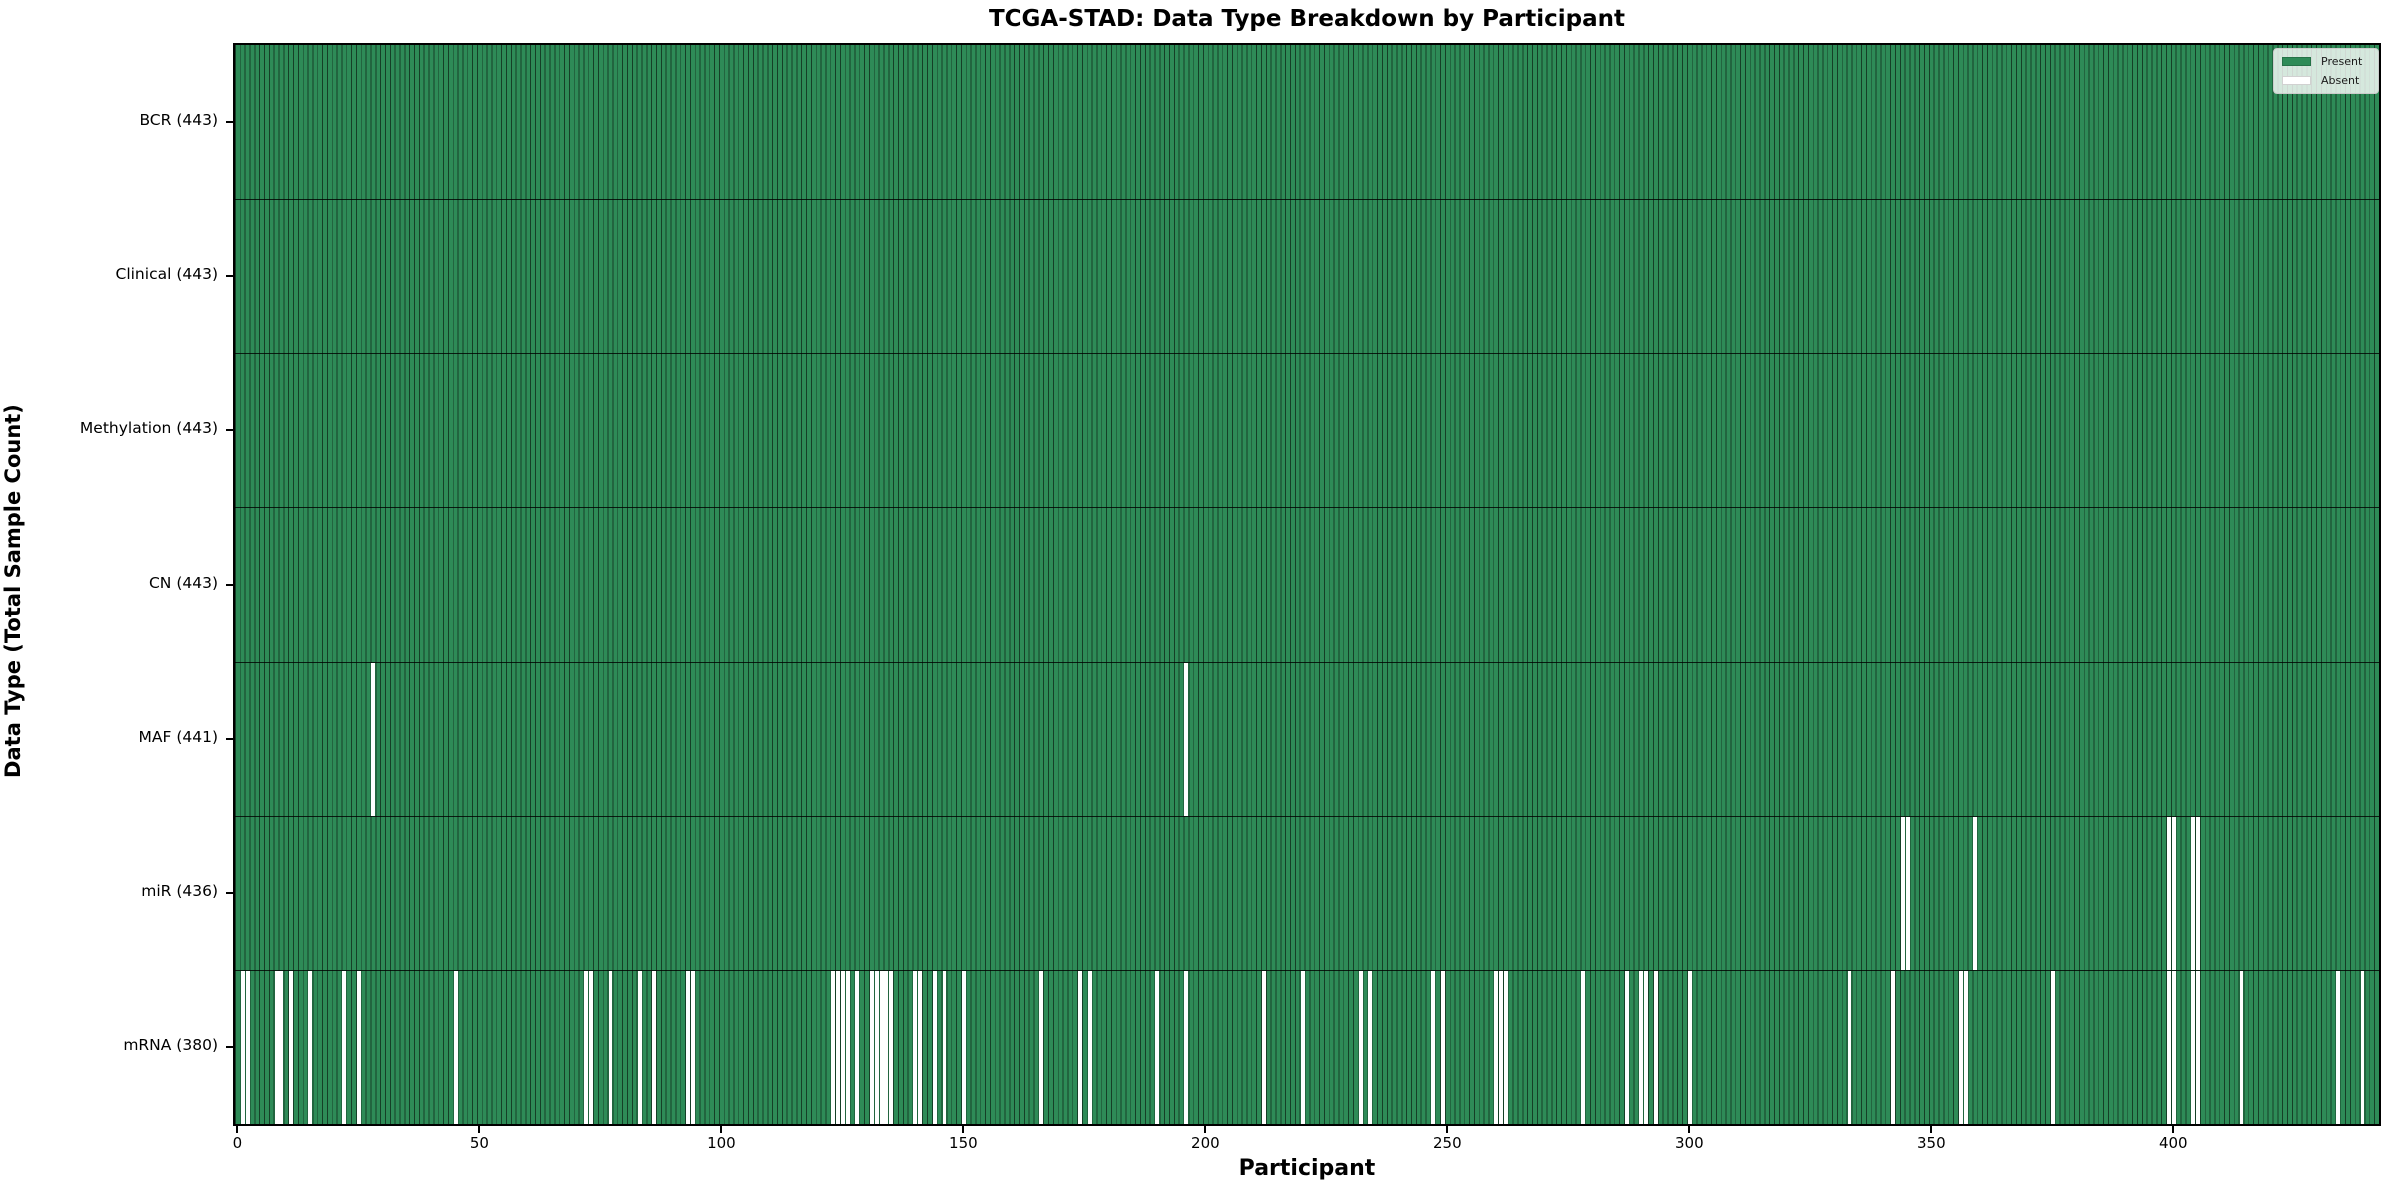 The image size is (2400, 1200). Describe the element at coordinates (179, 890) in the screenshot. I see `y-tick-label-mir: miR (436)` at that location.